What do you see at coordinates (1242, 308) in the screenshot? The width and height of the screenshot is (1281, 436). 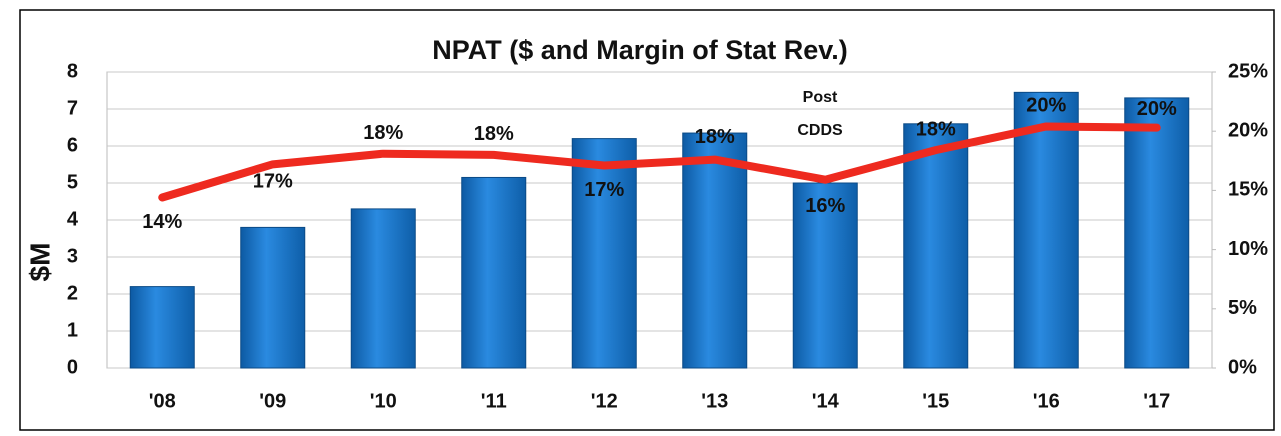 I see `y2-tick-label: 5%` at bounding box center [1242, 308].